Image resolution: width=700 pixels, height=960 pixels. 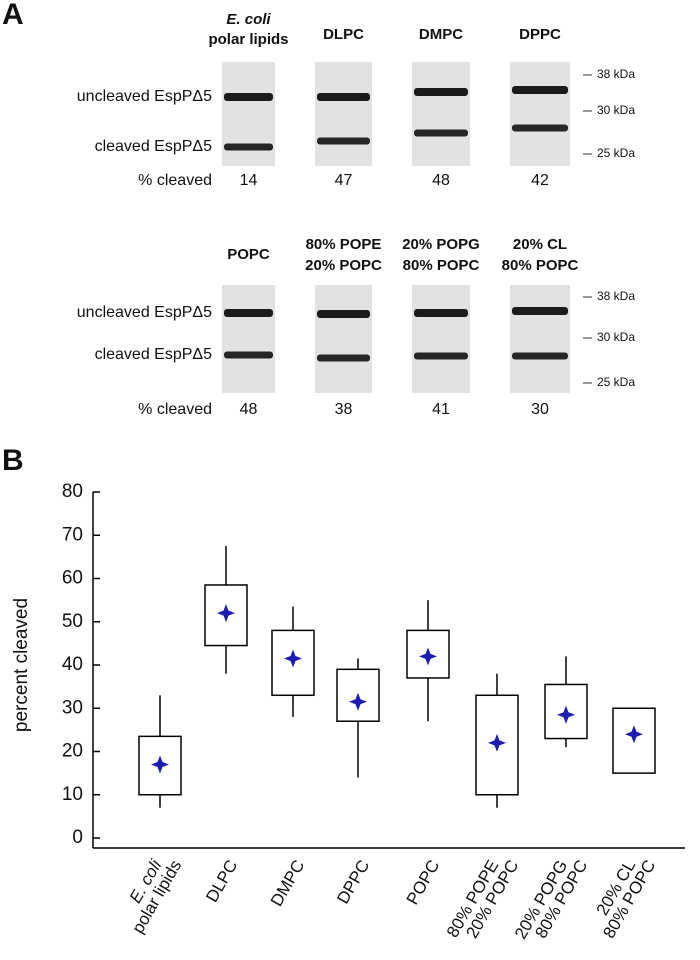 I want to click on y-tick-label: 40, so click(x=72, y=664).